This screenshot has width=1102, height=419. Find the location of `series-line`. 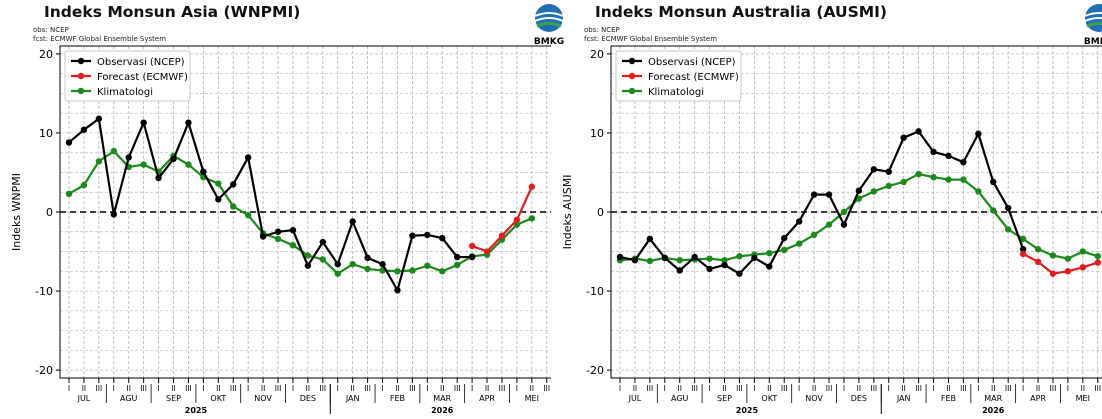

series-line is located at coordinates (822, 202).